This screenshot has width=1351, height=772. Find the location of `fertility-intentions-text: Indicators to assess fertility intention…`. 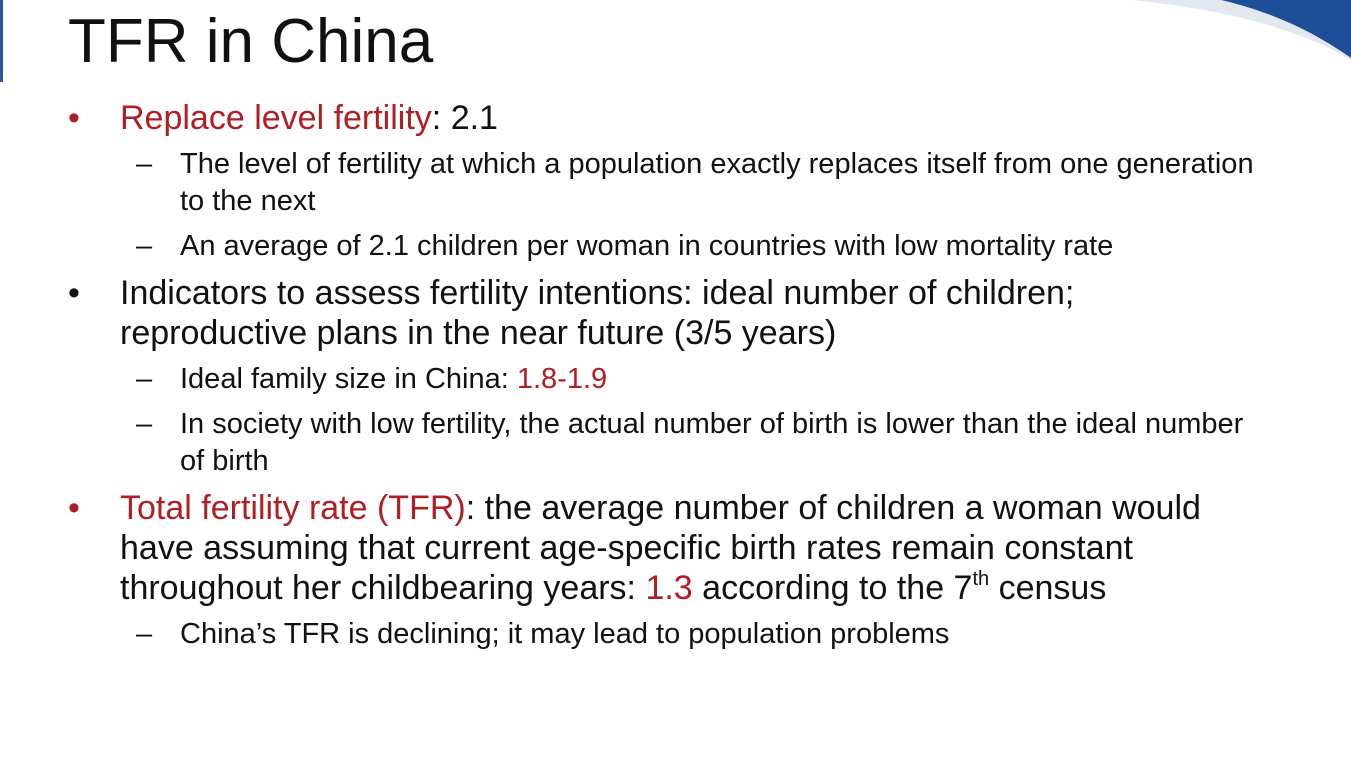

fertility-intentions-text: Indicators to assess fertility intention… is located at coordinates (597, 313).